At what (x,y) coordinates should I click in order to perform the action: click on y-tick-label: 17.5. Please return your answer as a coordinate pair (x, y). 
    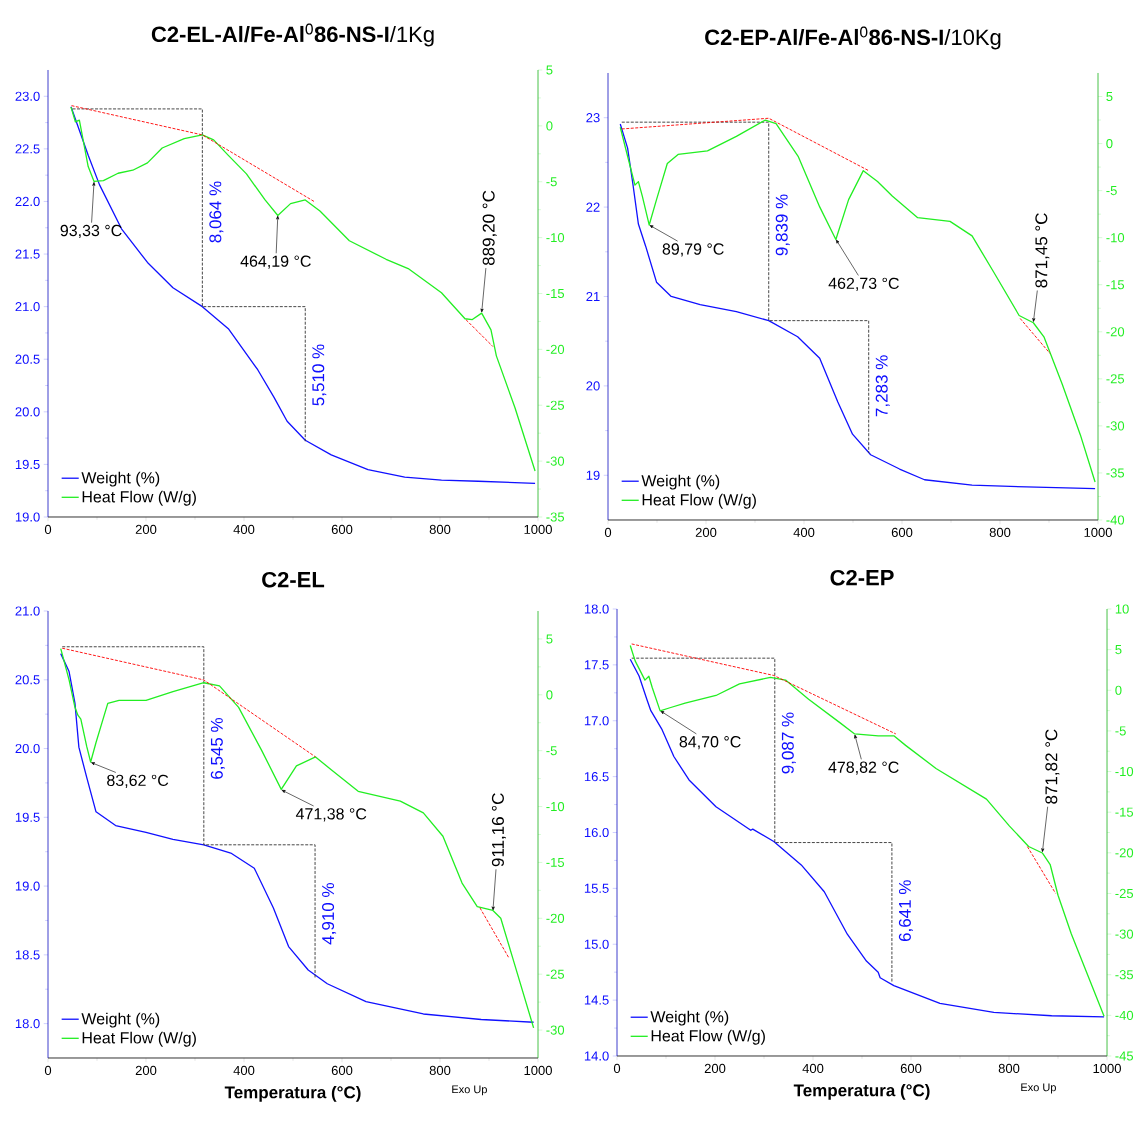
    Looking at the image, I should click on (596, 665).